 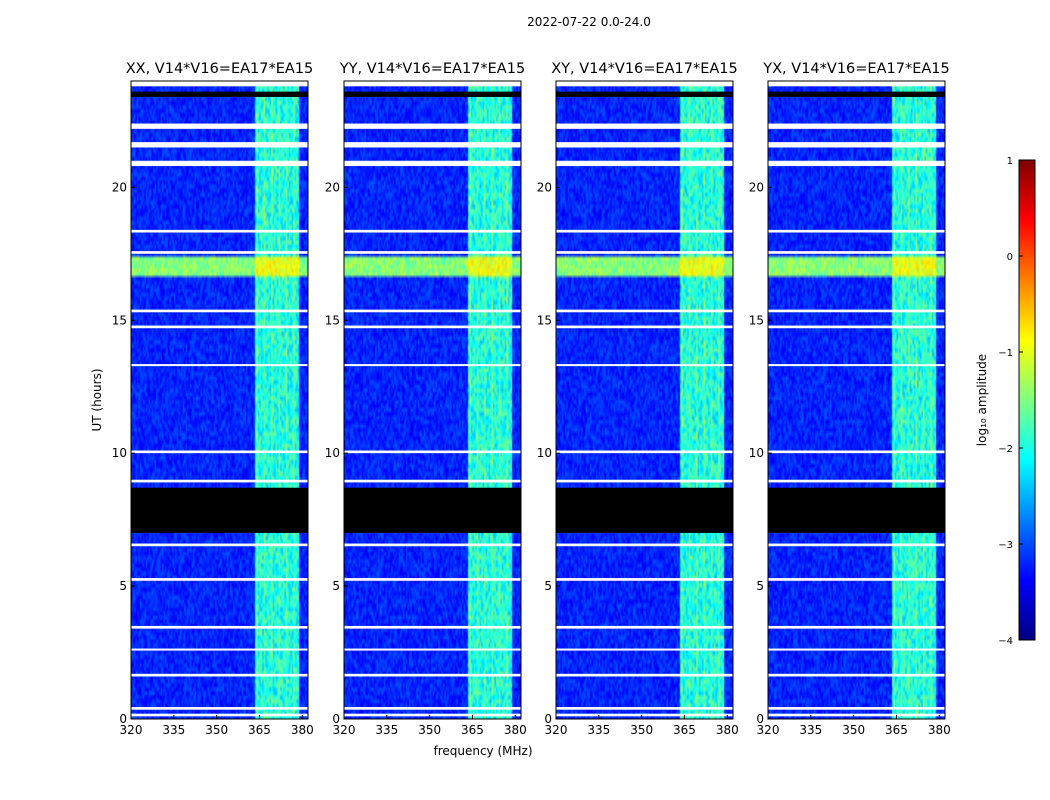 I want to click on y-tick-label-0-4: 20, so click(x=119, y=187).